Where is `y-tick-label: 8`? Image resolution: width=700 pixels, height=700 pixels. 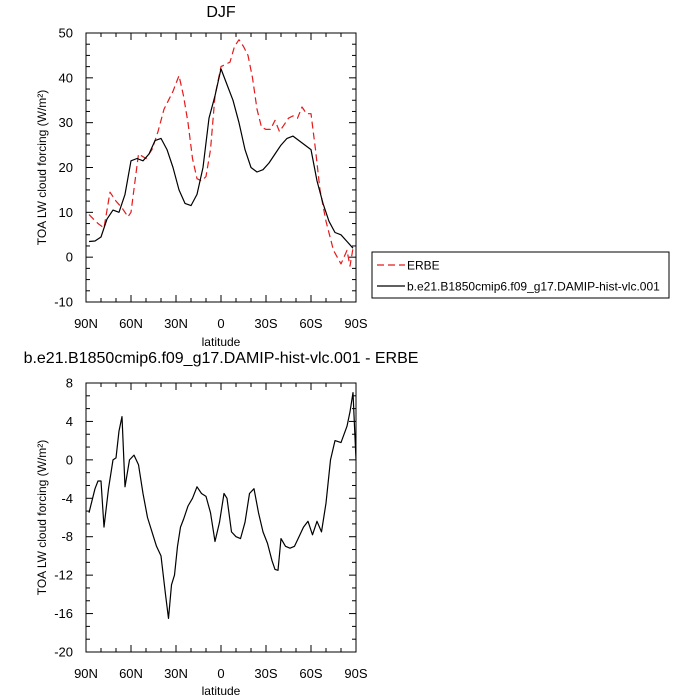 y-tick-label: 8 is located at coordinates (69, 383).